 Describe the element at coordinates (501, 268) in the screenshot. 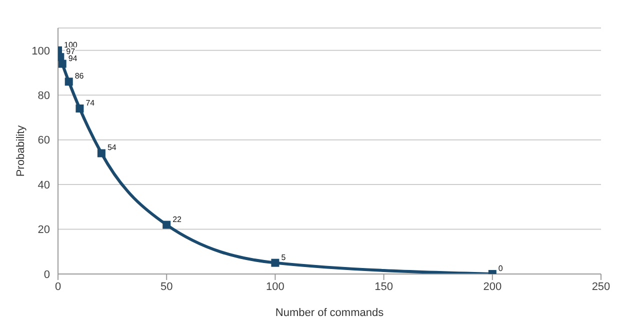

I see `data-label: 0` at that location.